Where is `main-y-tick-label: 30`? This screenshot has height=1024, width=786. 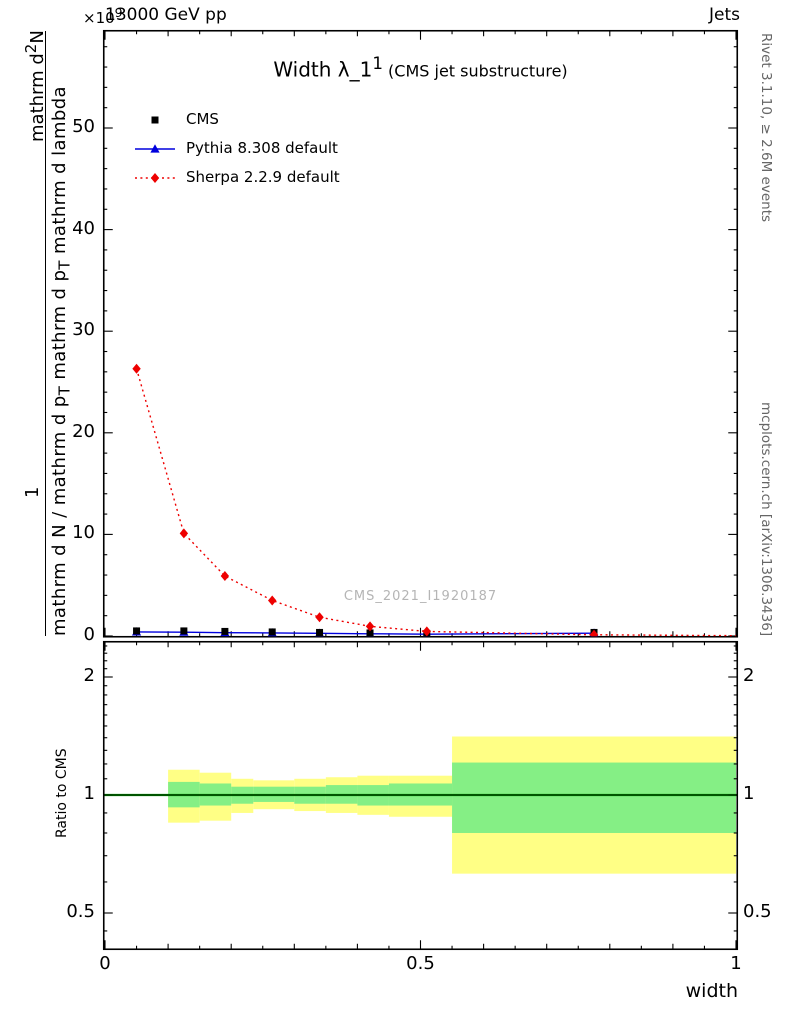 main-y-tick-label: 30 is located at coordinates (83, 330).